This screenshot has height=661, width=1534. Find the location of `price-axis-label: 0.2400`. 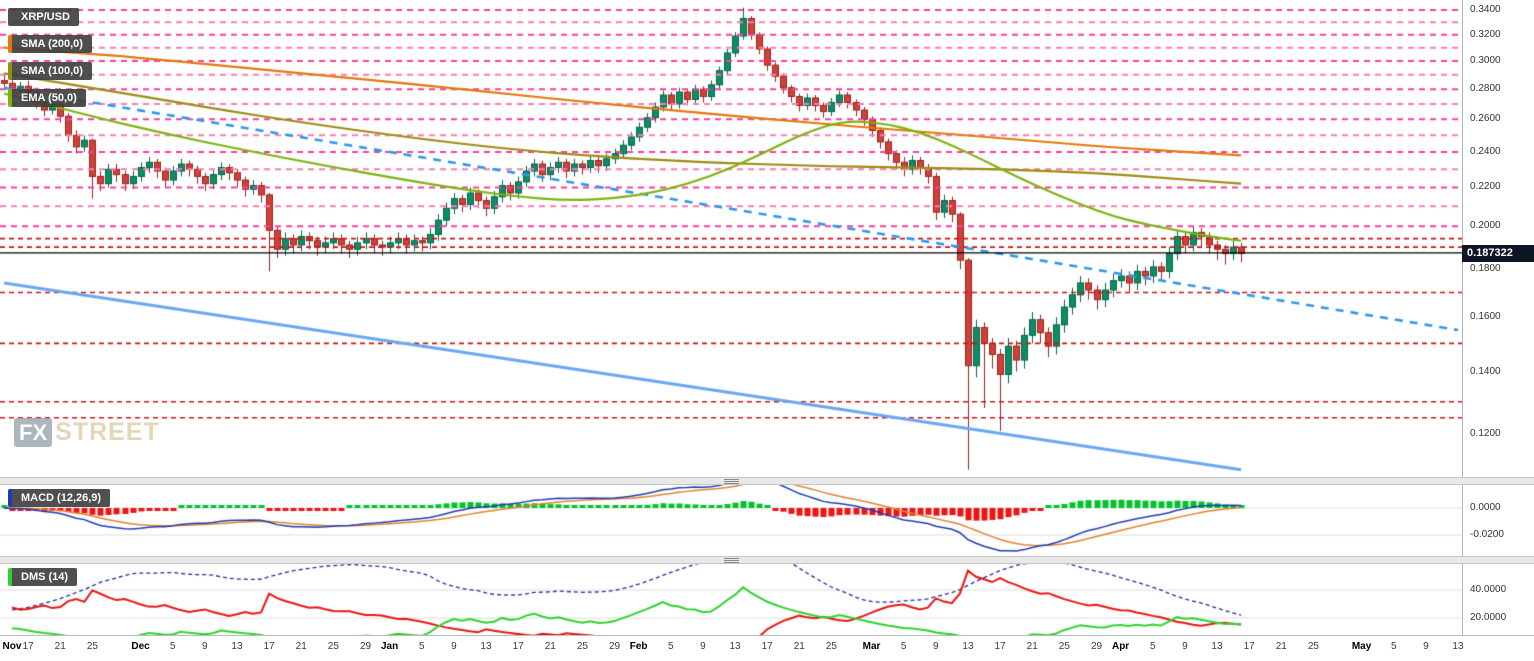

price-axis-label: 0.2400 is located at coordinates (1485, 151).